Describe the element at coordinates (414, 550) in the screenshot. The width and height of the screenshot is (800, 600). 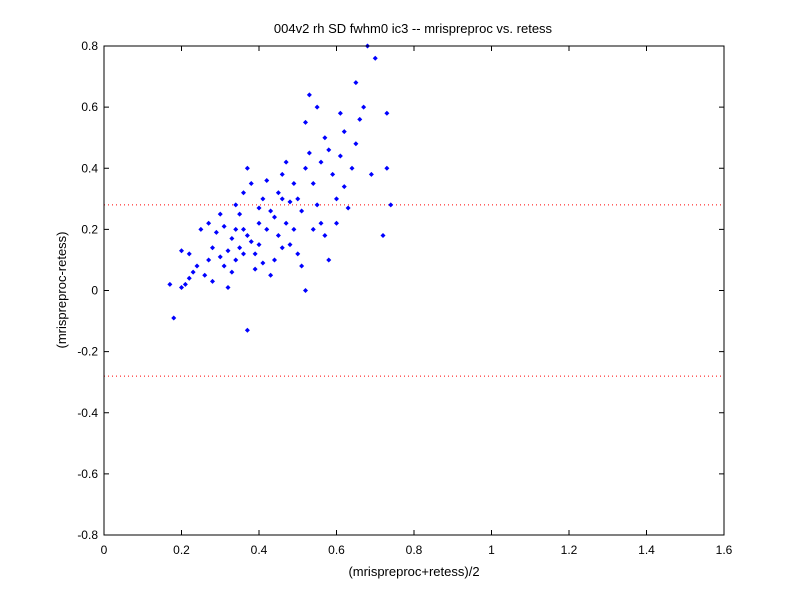
I see `x-tick-label: 0.8` at that location.